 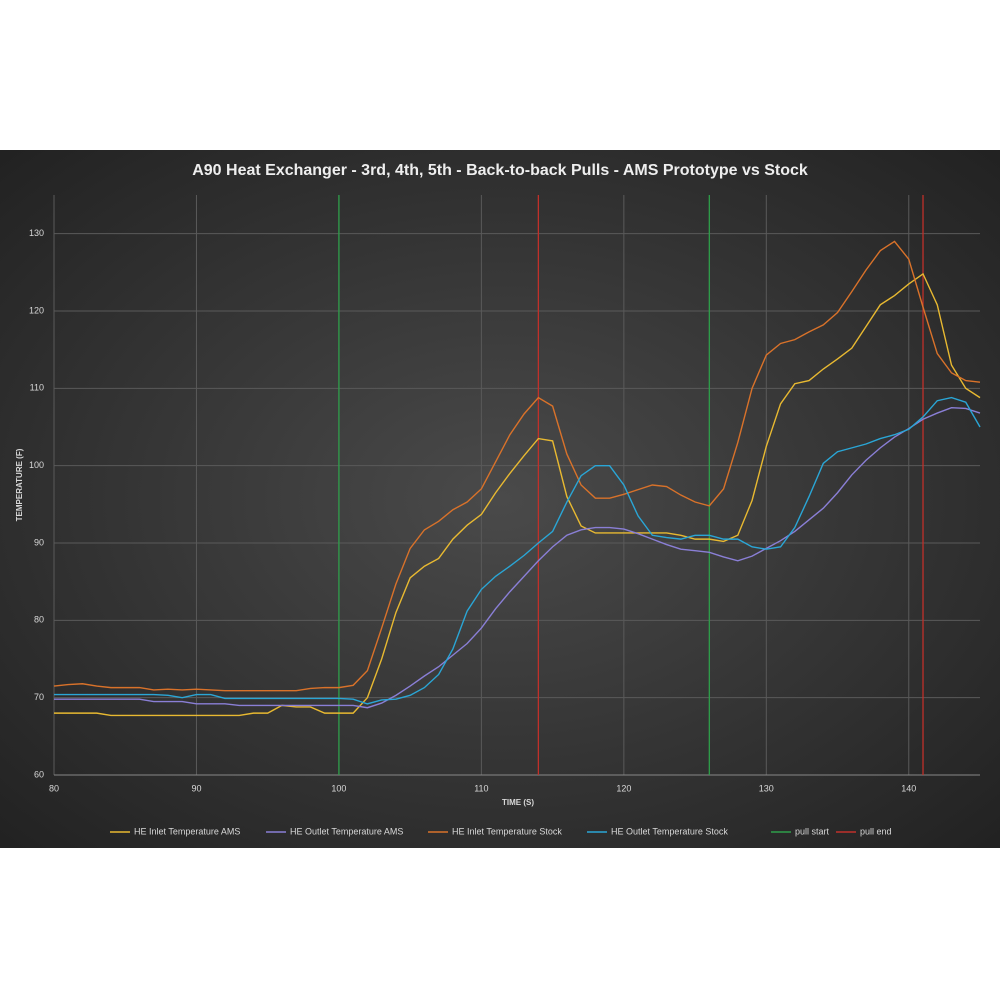 I want to click on legend-label: HE Outlet Temperature AMS, so click(x=346, y=831).